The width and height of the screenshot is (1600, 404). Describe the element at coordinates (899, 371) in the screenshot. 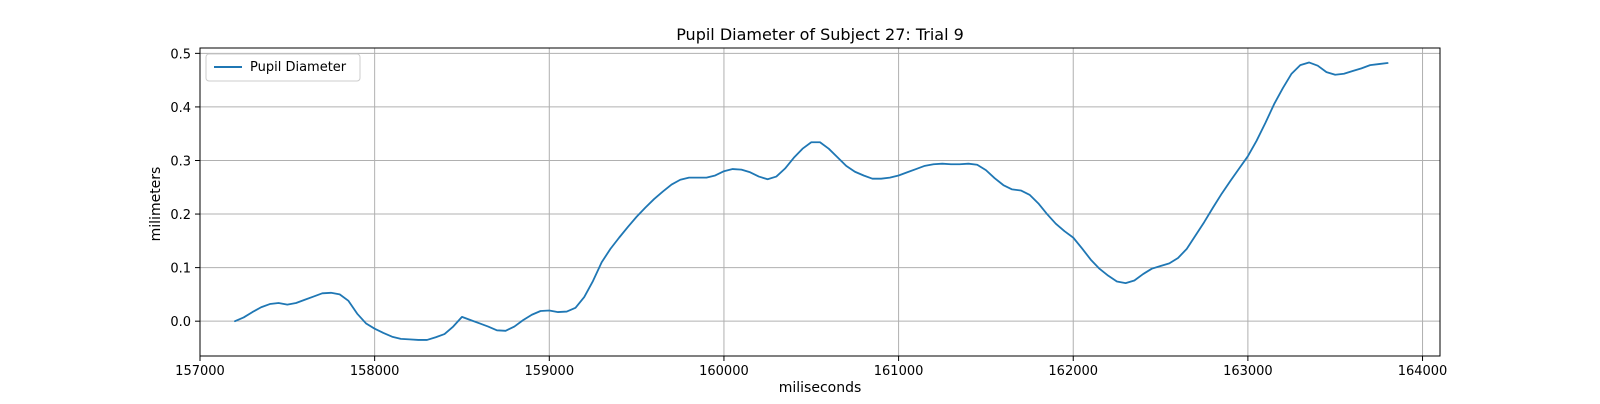

I see `x-tick-label: 161000` at that location.